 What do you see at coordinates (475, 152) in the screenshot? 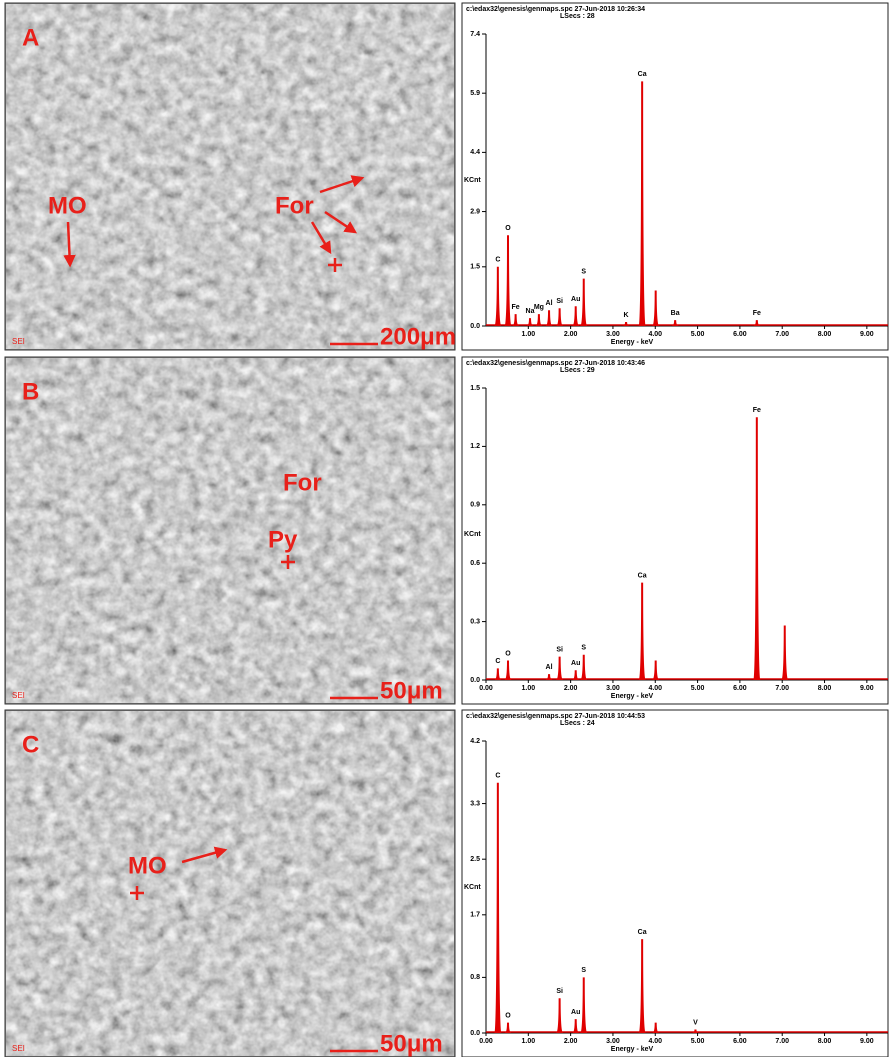
I see `y-tick-label: 4.4` at bounding box center [475, 152].